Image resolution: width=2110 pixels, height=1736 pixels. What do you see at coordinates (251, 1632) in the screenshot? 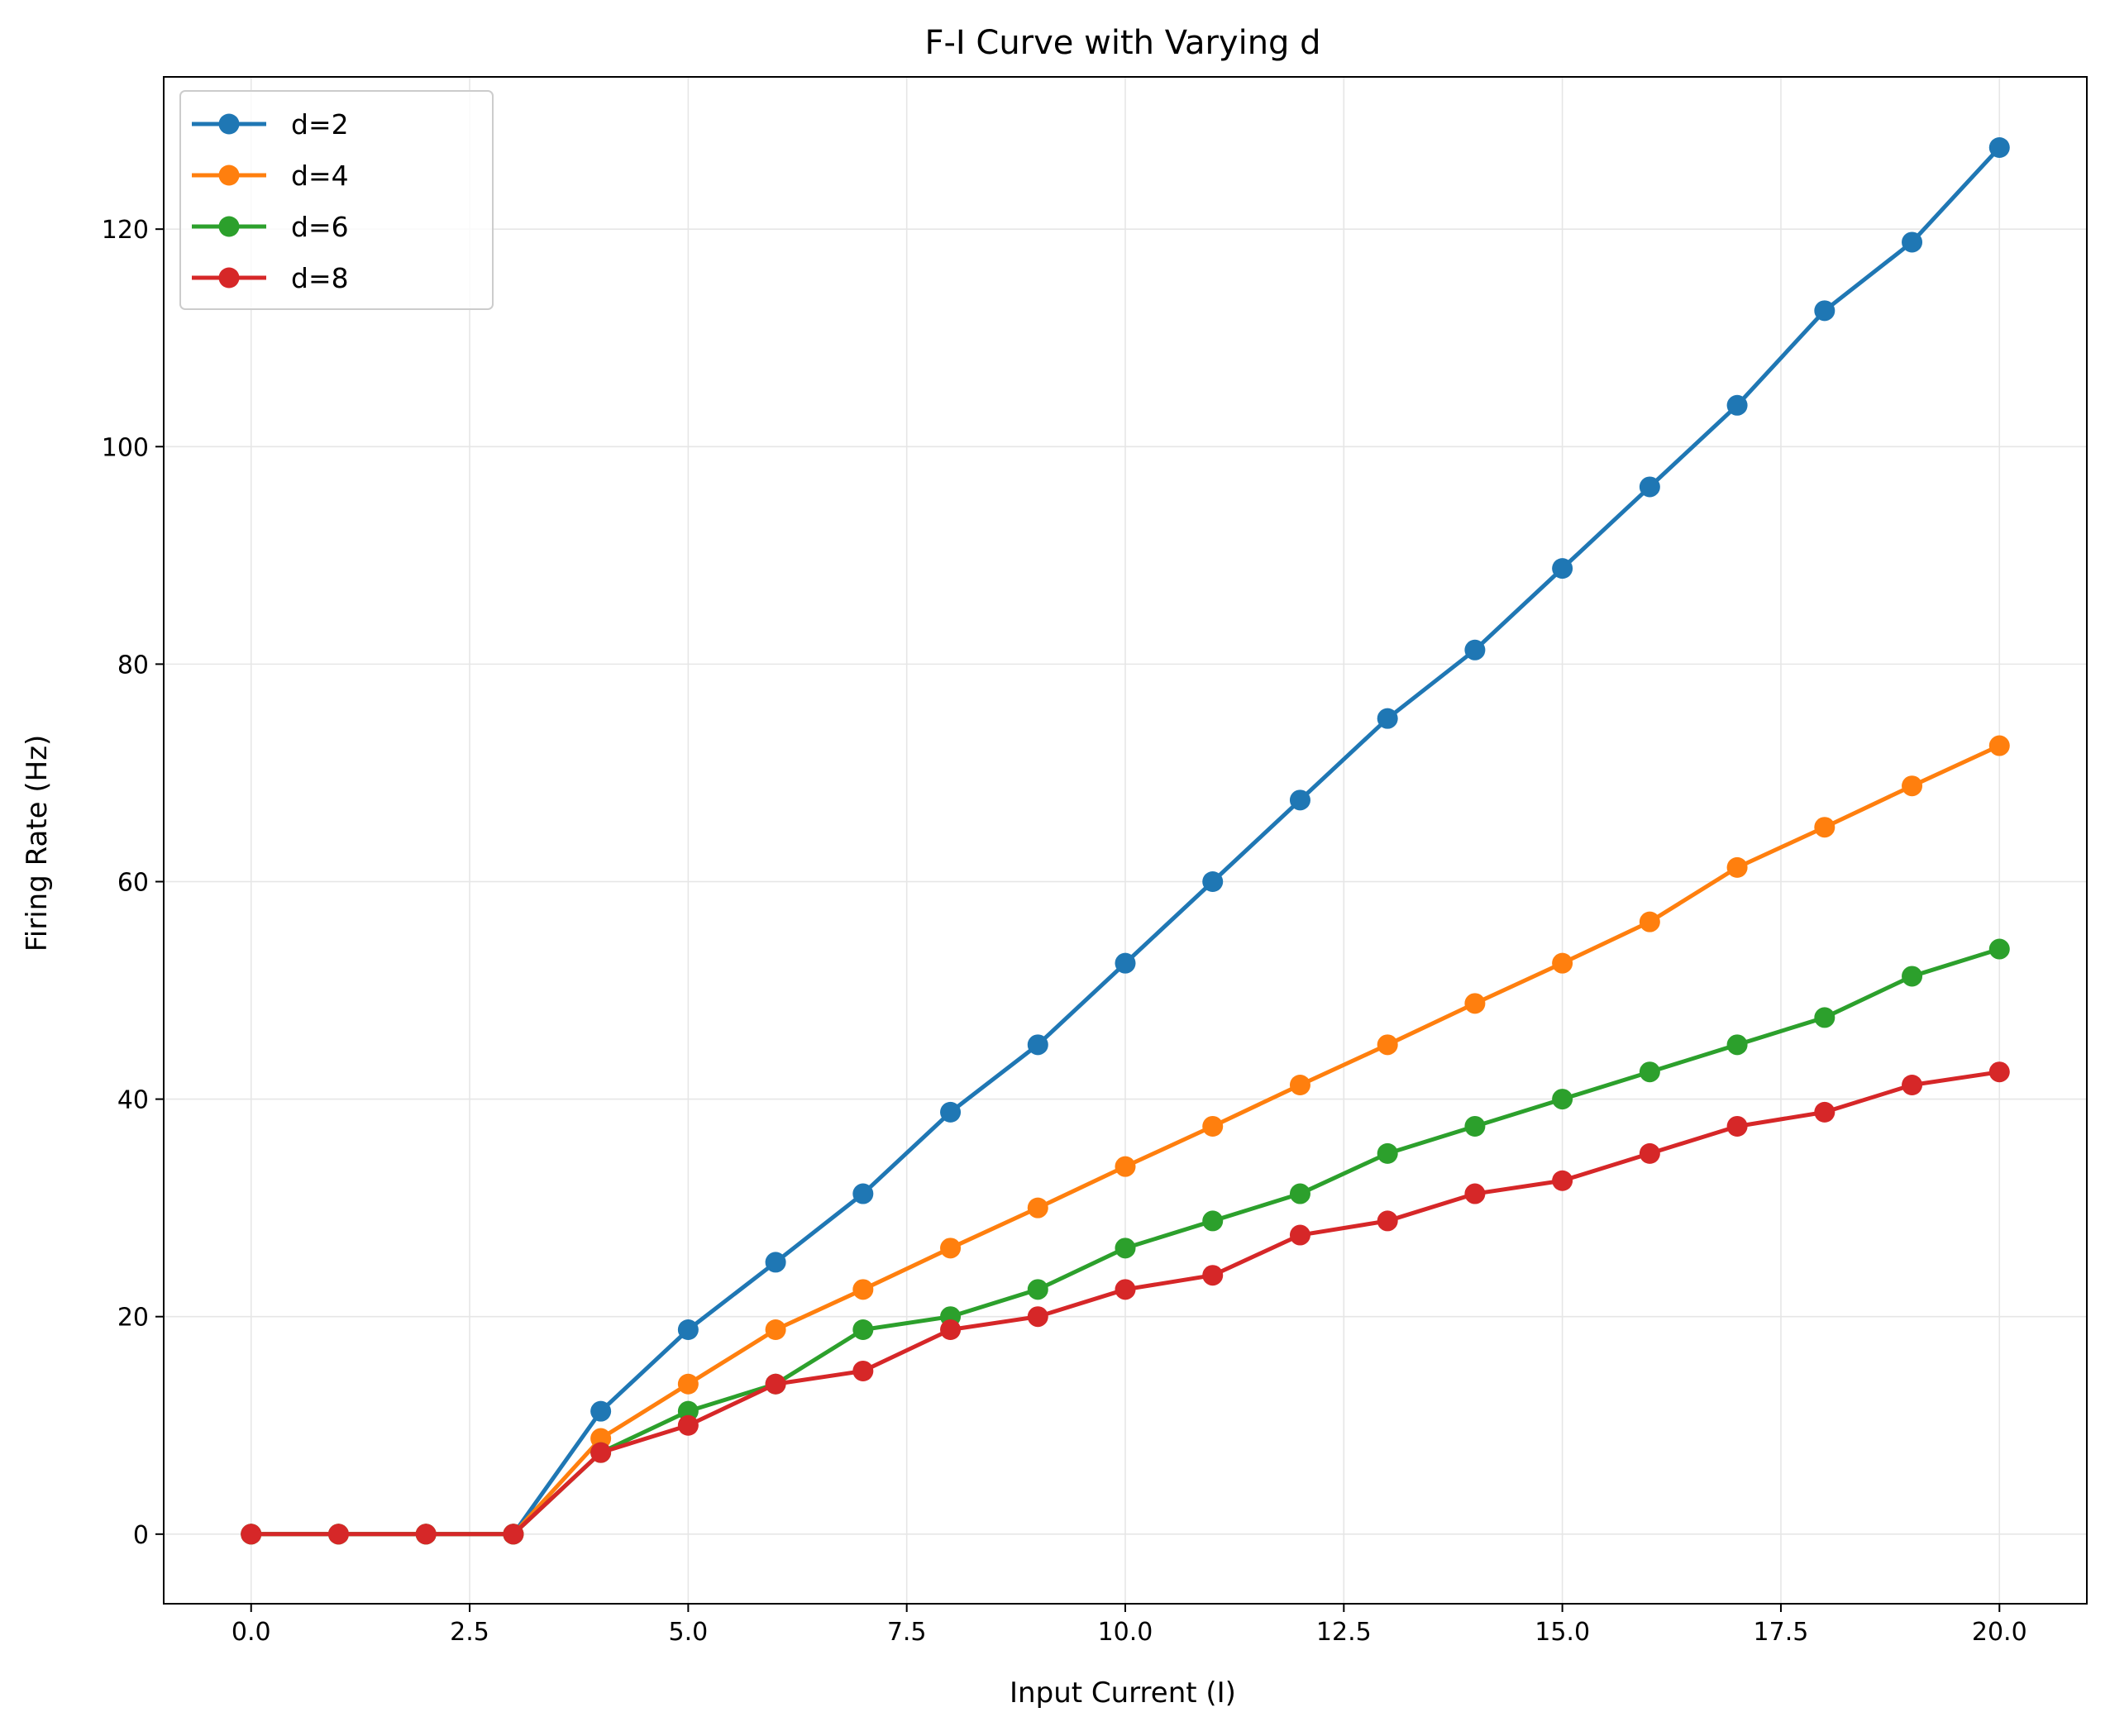
I see `x-tick-label: 0.0` at bounding box center [251, 1632].